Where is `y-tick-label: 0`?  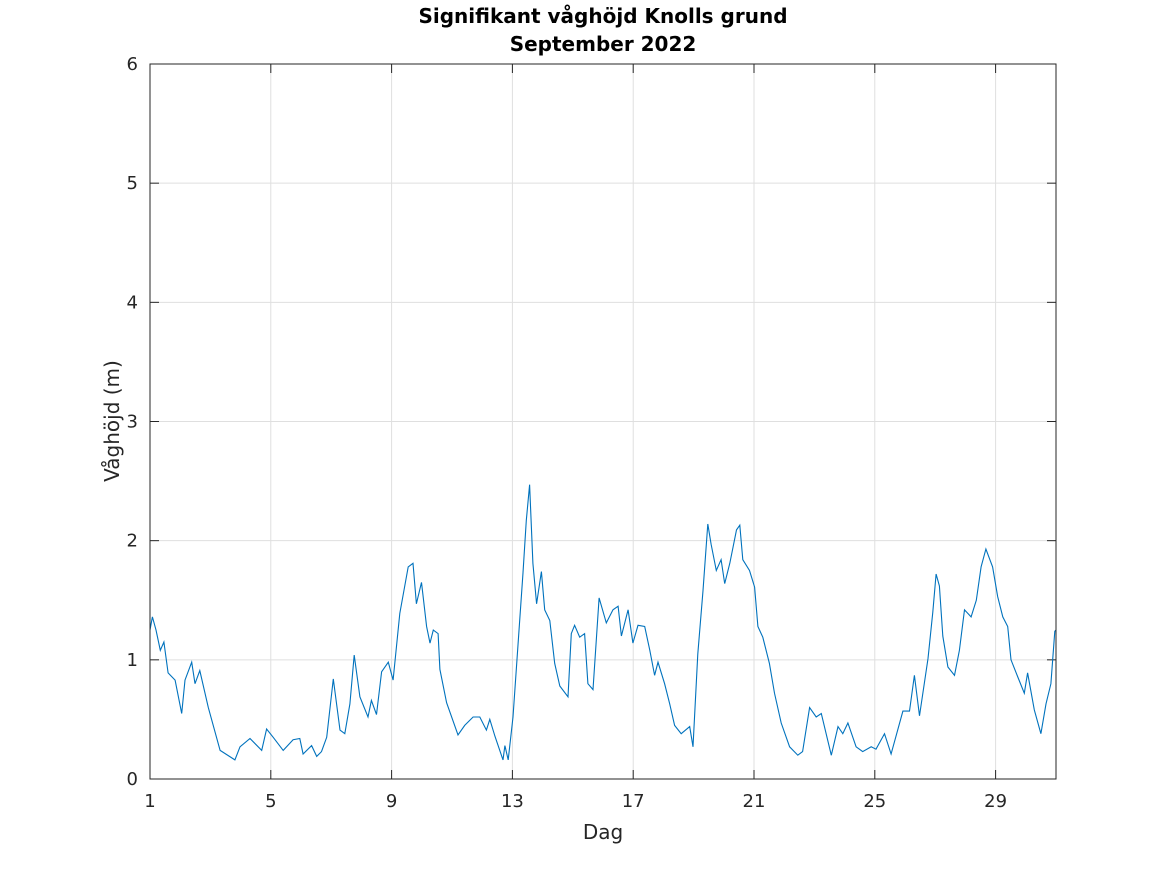
y-tick-label: 0 is located at coordinates (132, 779).